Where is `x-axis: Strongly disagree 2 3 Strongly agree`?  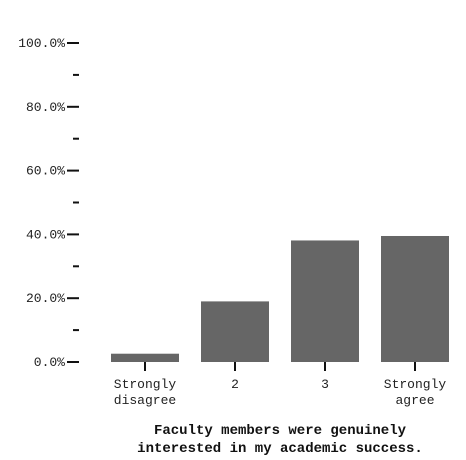
x-axis: Strongly disagree 2 3 Strongly agree is located at coordinates (280, 385).